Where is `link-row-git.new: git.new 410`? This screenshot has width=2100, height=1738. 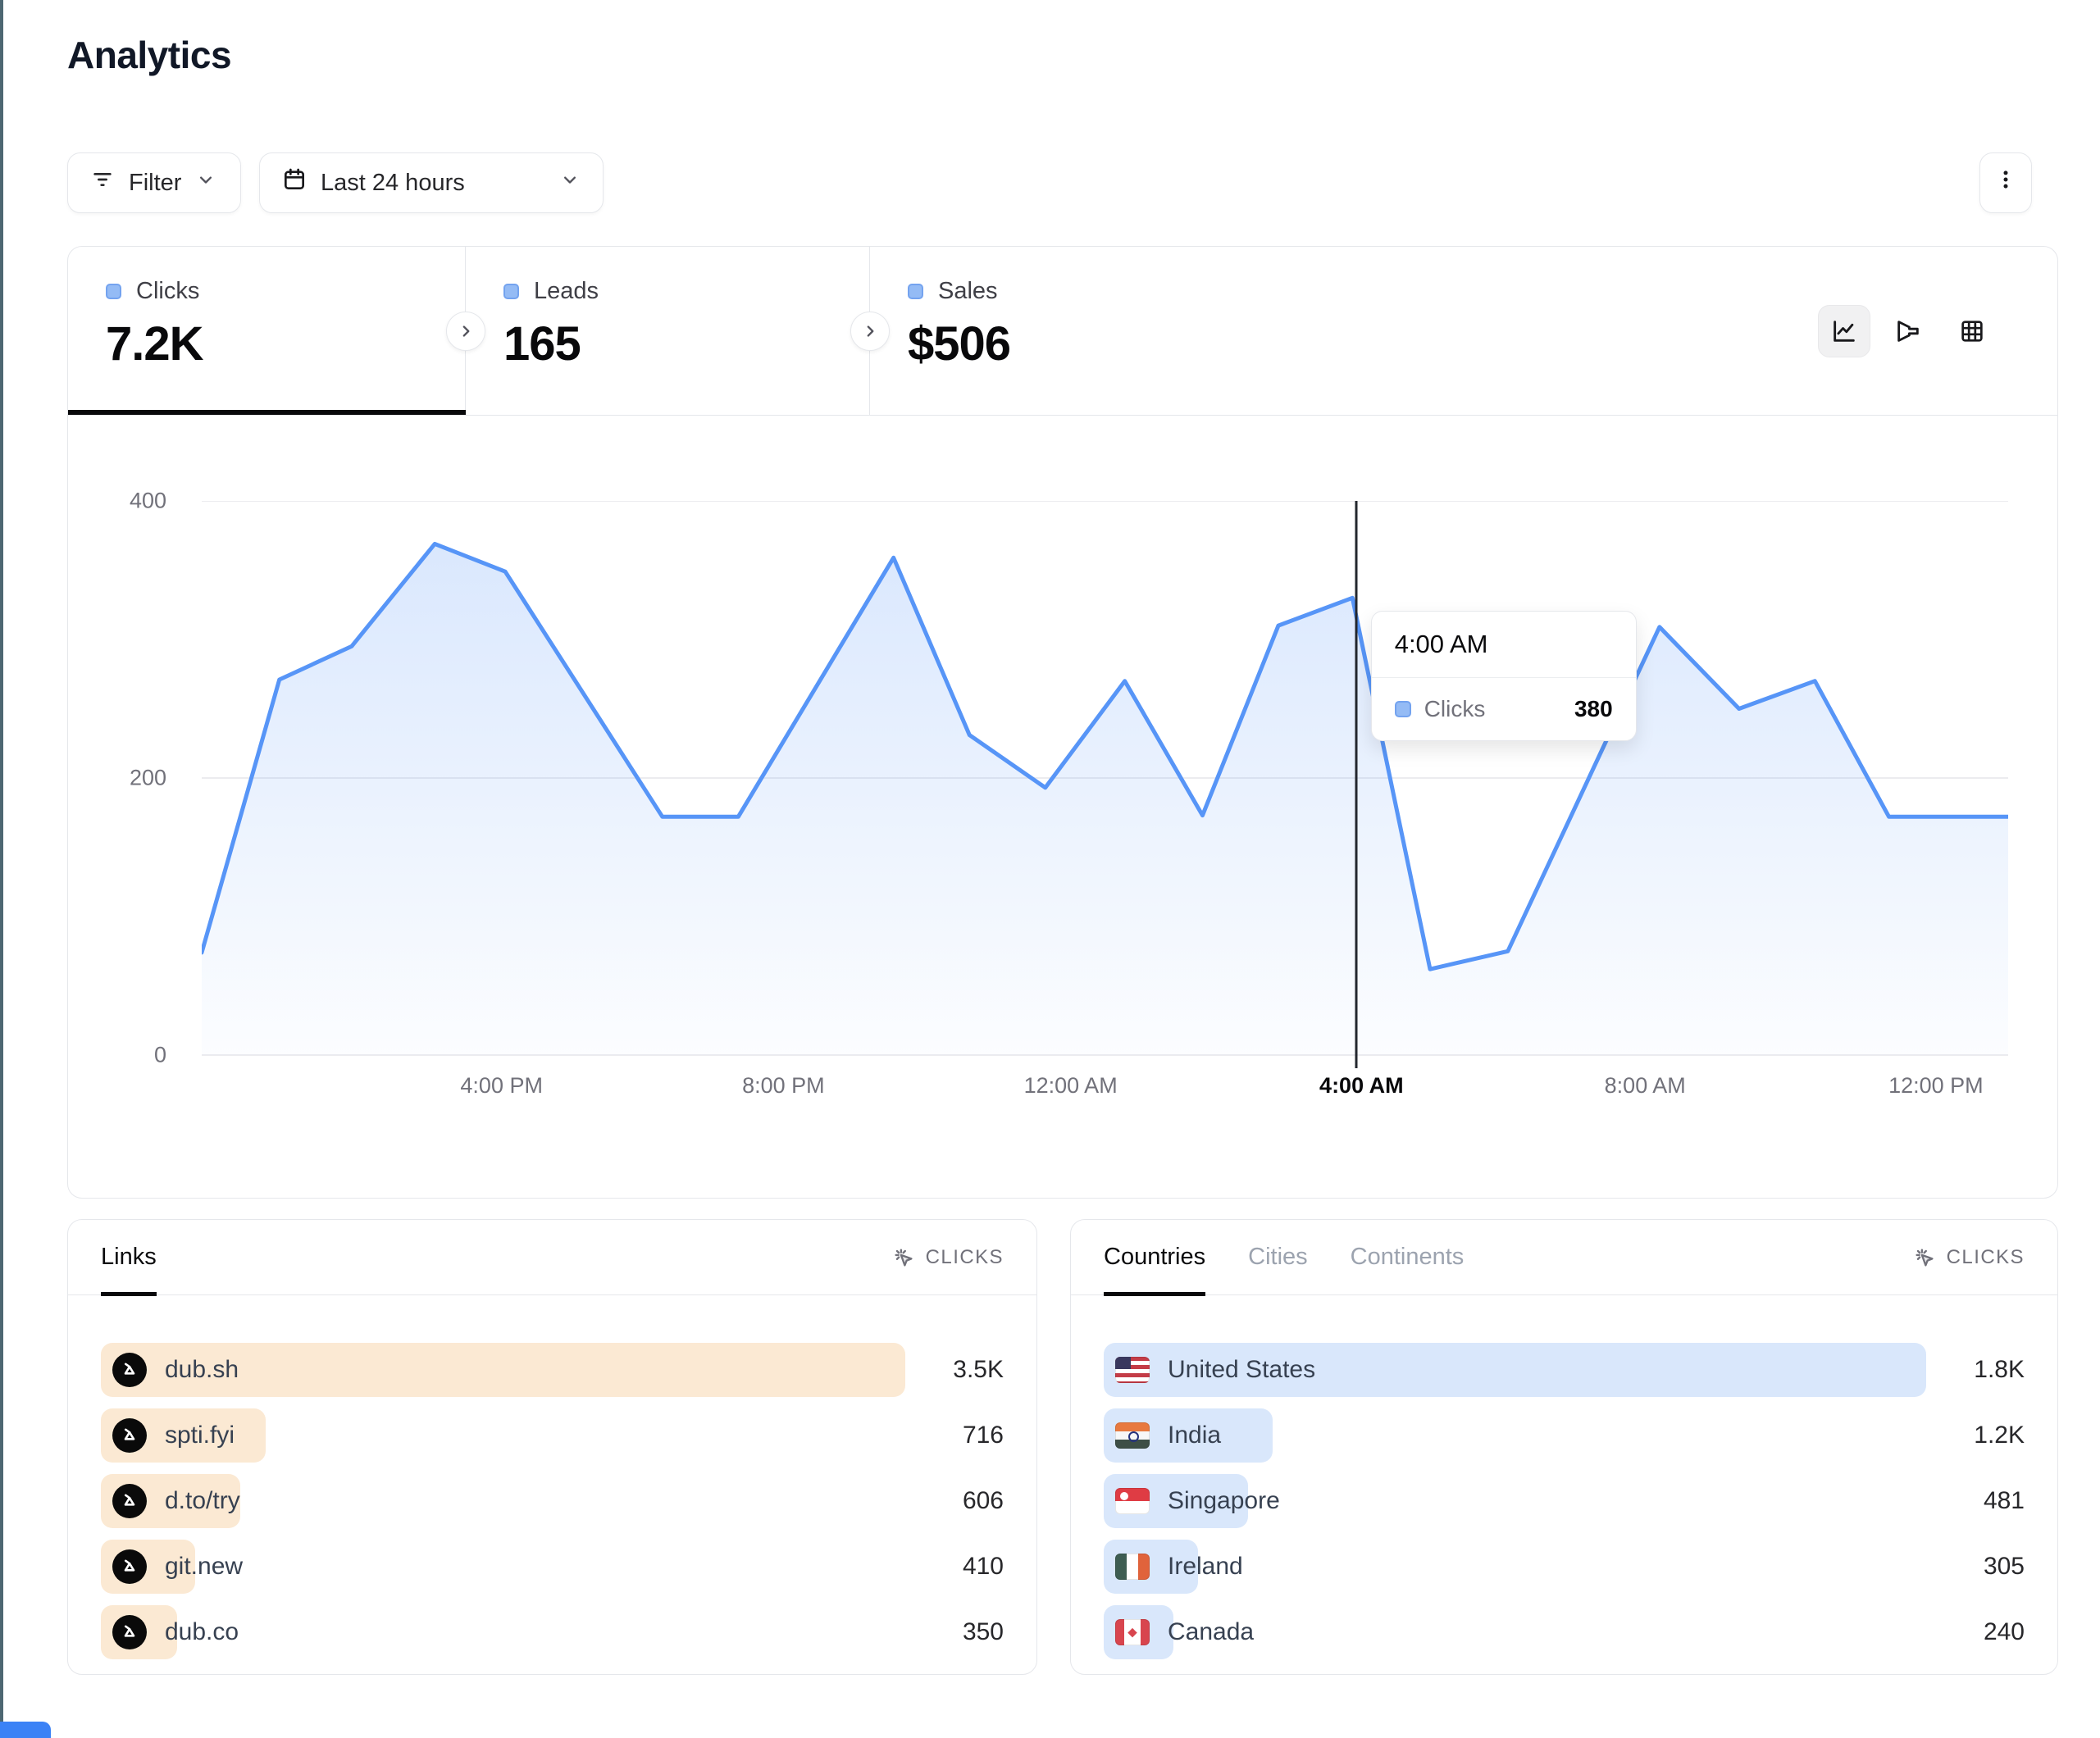 link-row-git.new: git.new 410 is located at coordinates (552, 1567).